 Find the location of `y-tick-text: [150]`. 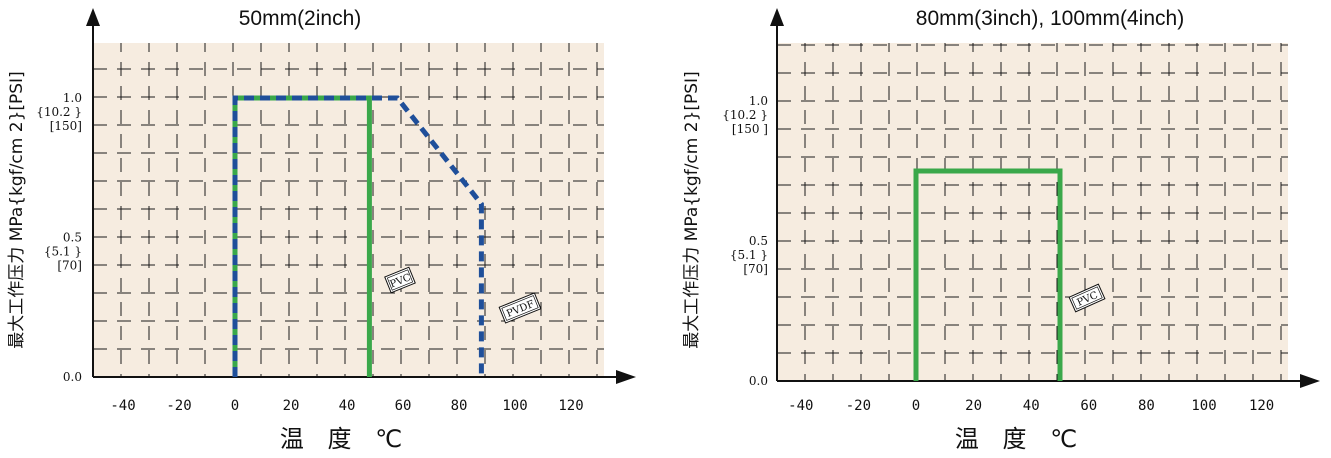

y-tick-text: [150] is located at coordinates (66, 126).